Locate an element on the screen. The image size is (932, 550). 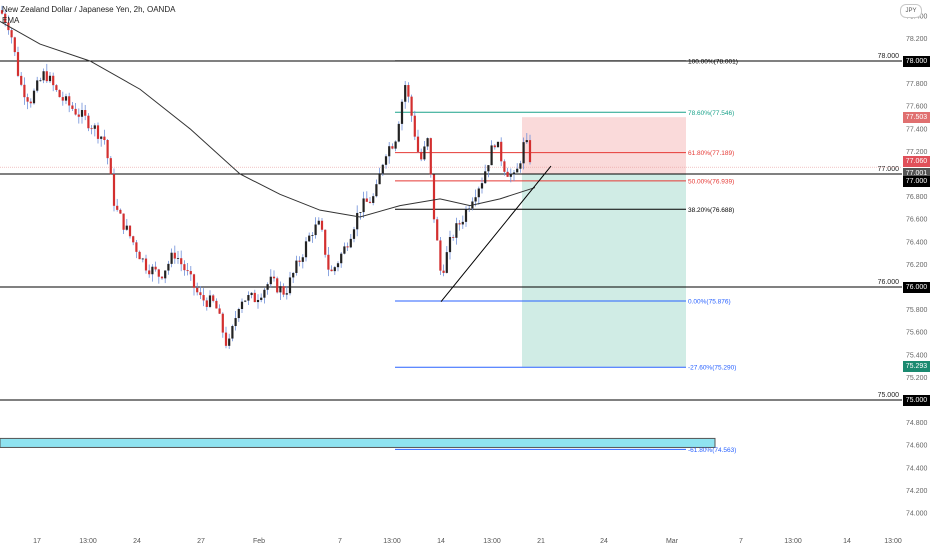
price-axis-tag: 76.000 is located at coordinates (916, 287).